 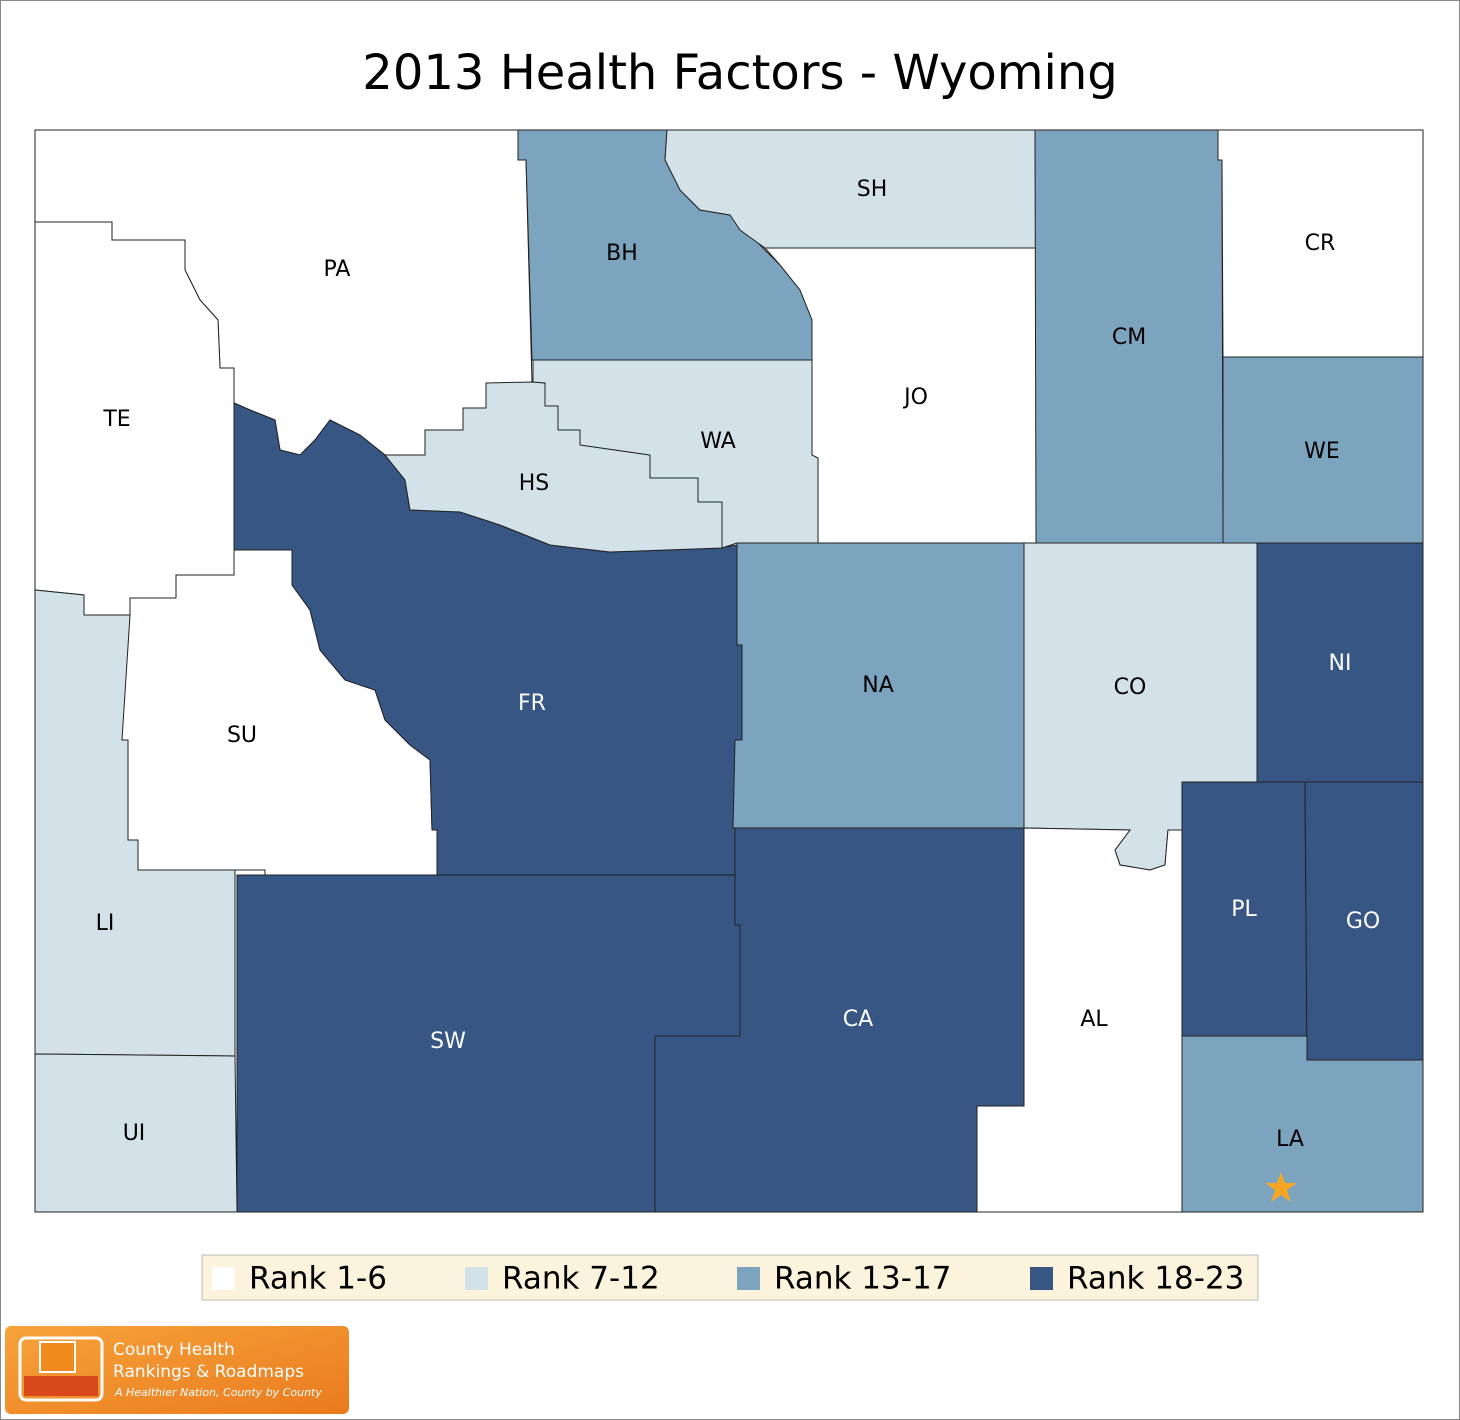 I want to click on county-label: PA, so click(x=337, y=269).